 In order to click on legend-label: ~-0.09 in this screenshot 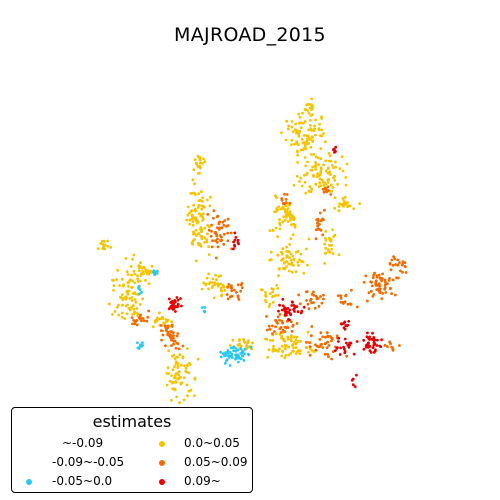, I will do `click(83, 443)`.